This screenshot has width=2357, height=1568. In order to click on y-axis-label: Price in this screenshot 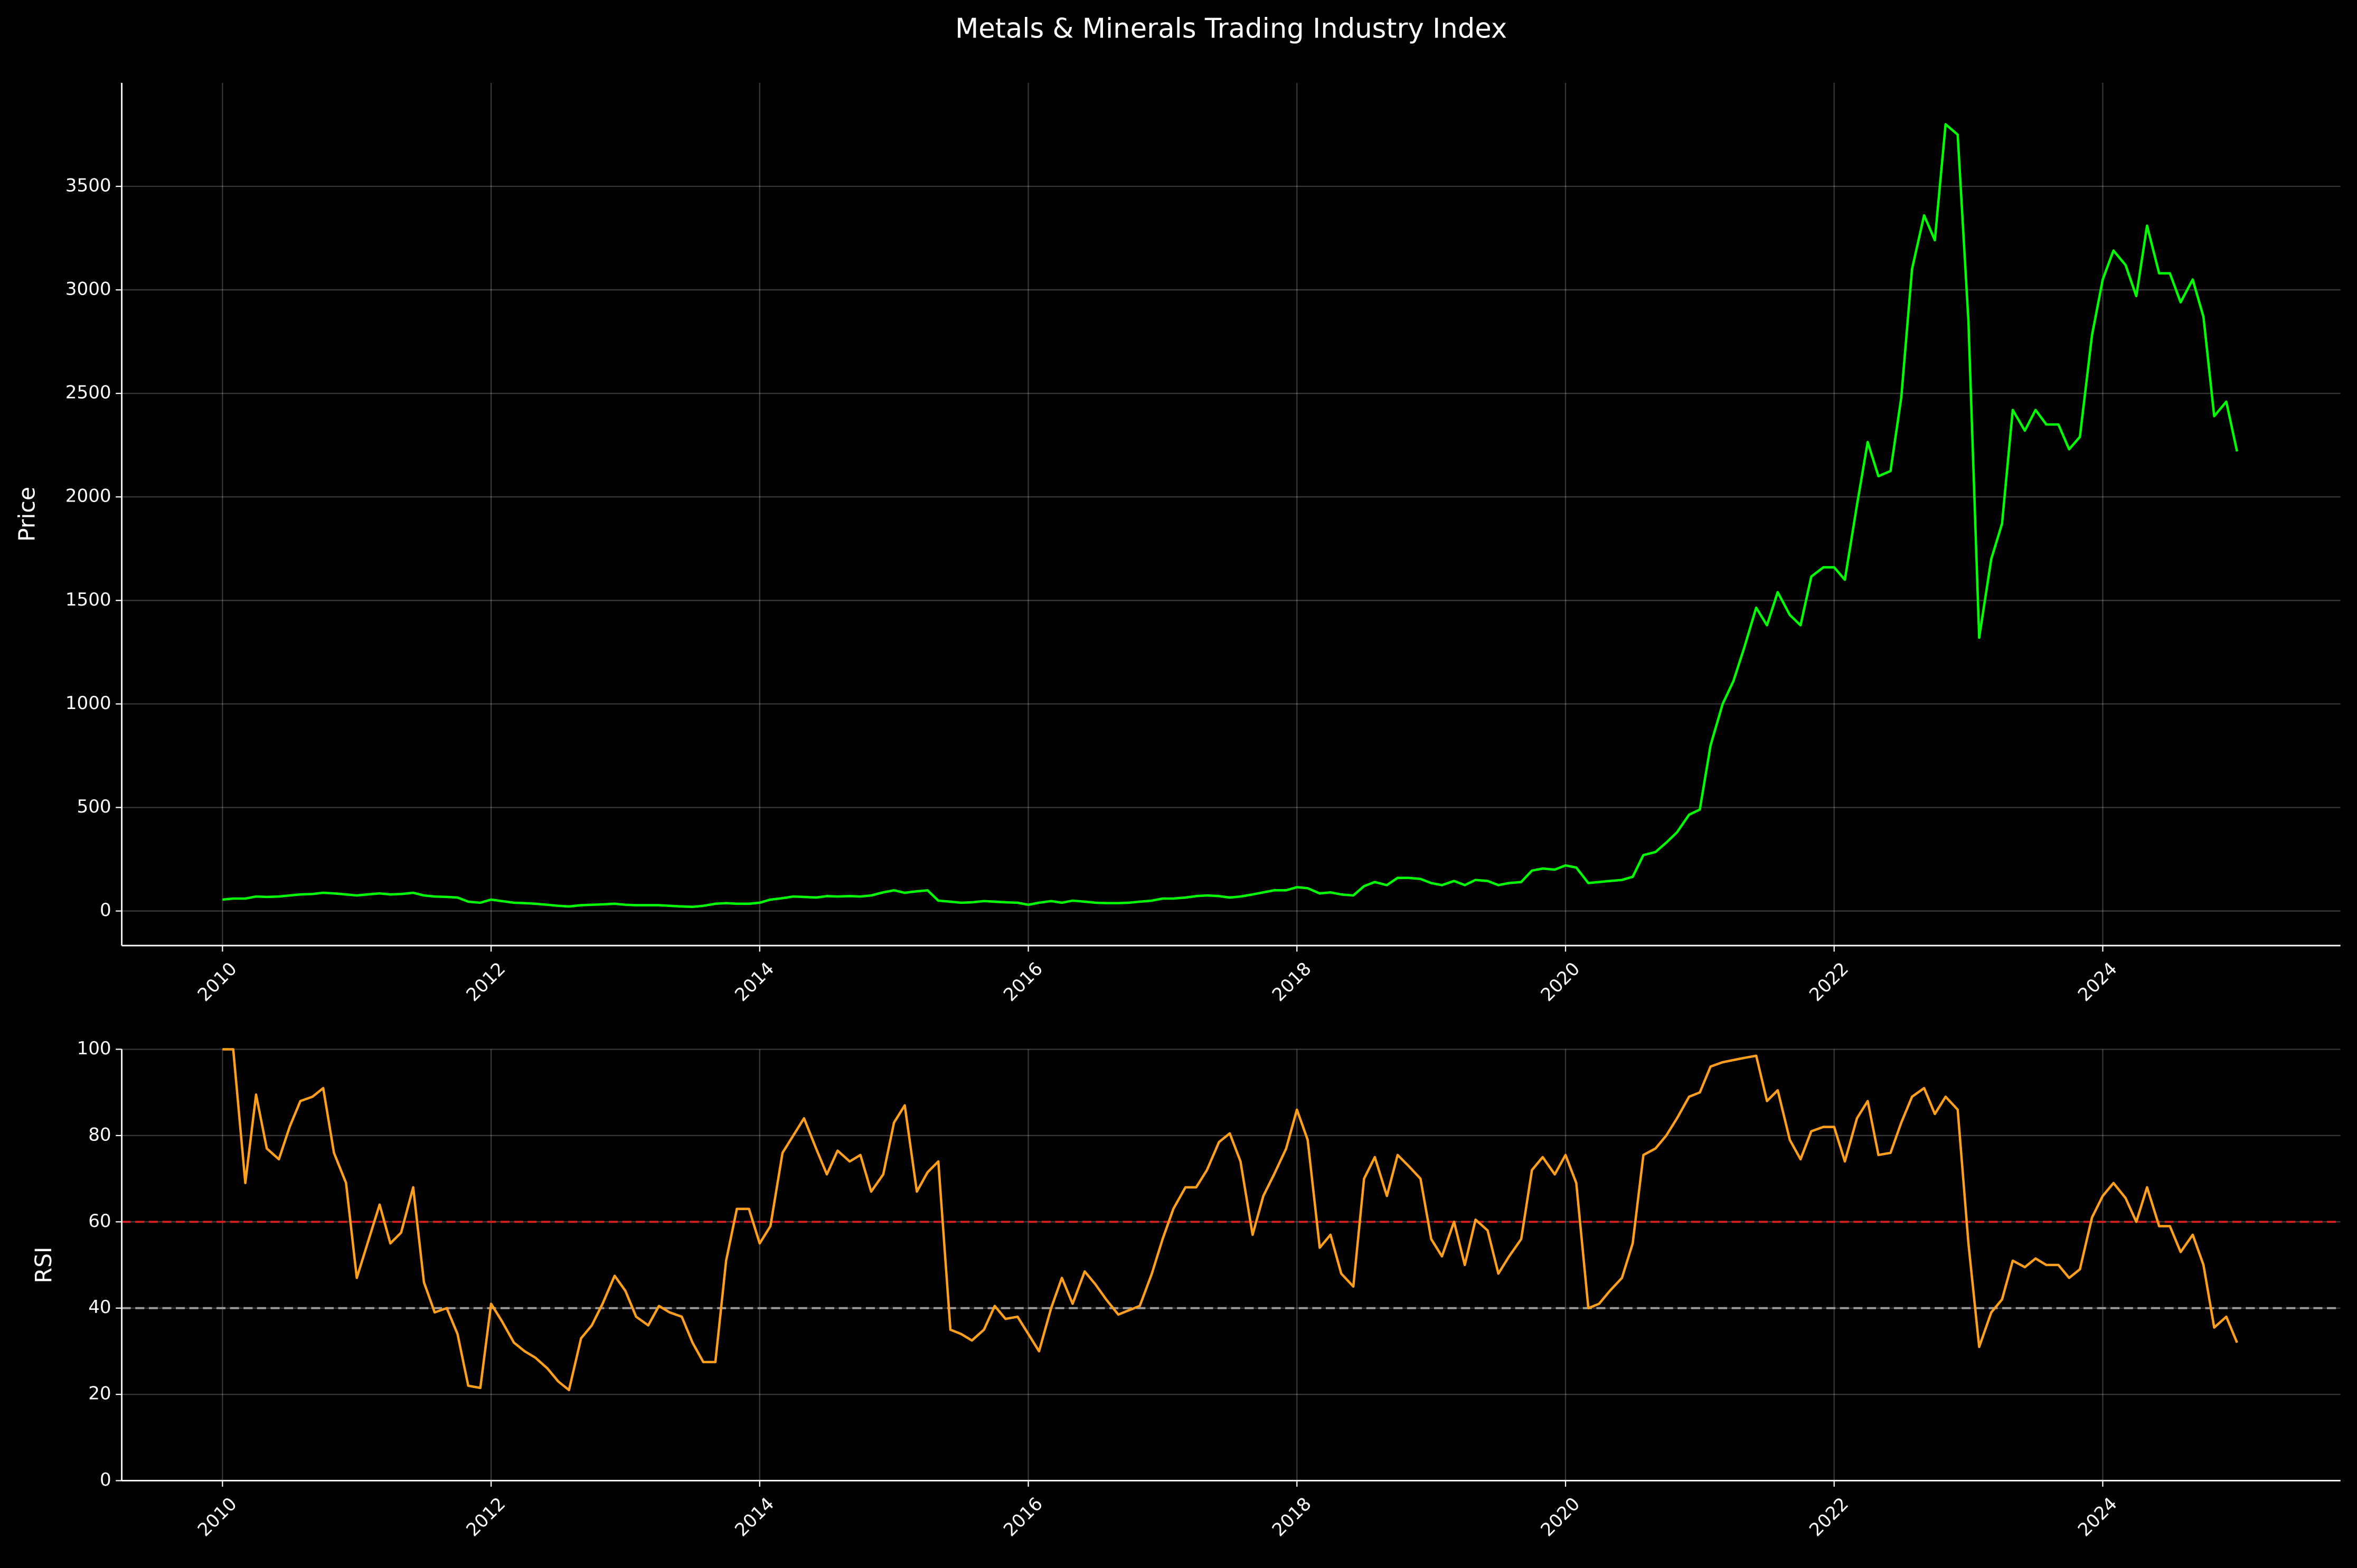, I will do `click(27, 514)`.